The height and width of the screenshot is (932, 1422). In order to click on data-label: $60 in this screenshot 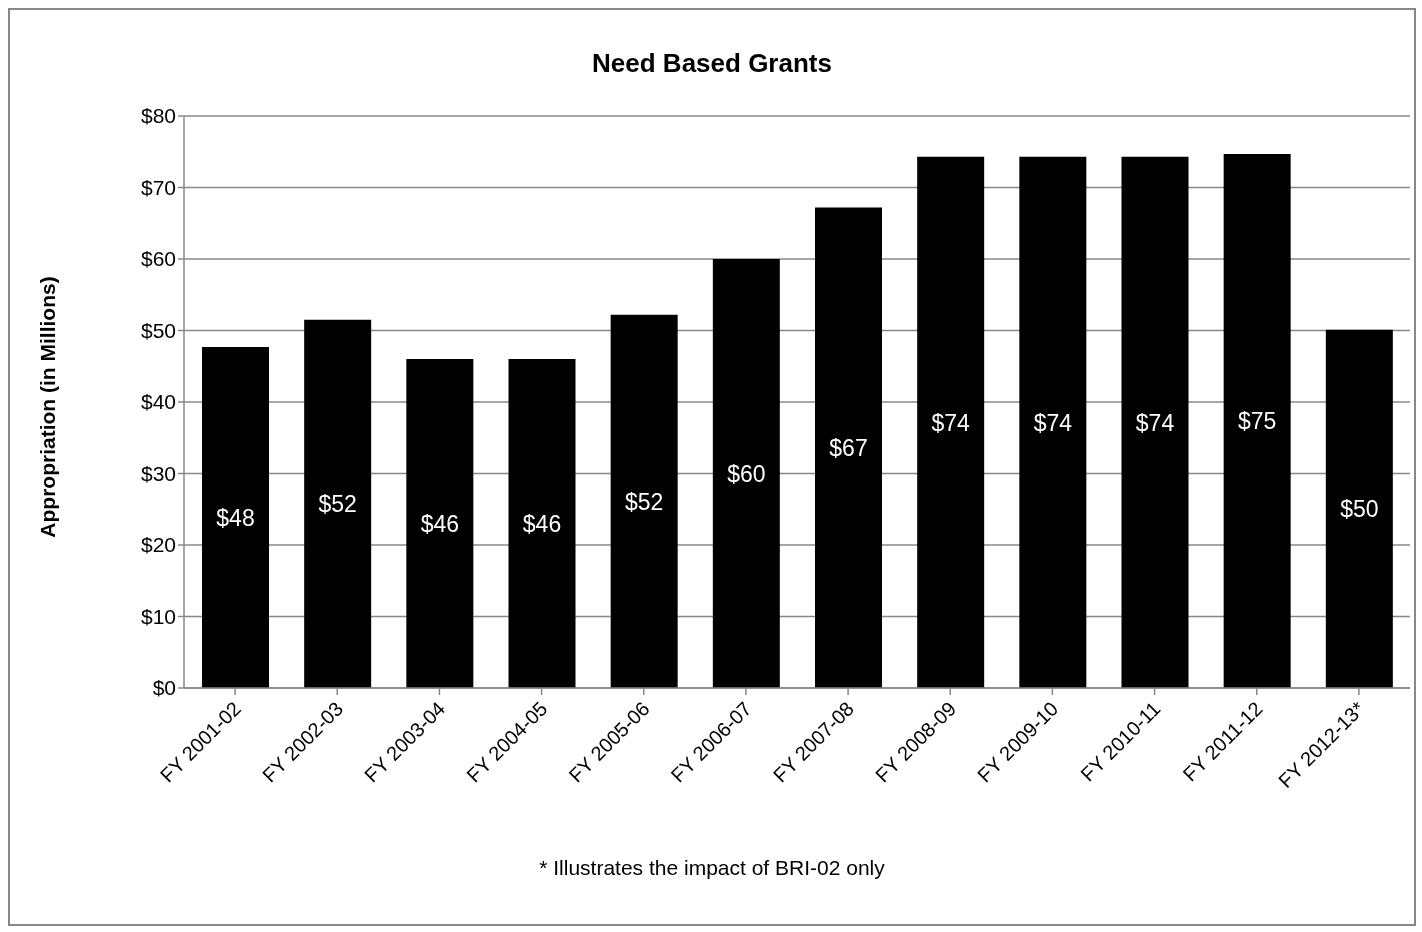, I will do `click(746, 473)`.